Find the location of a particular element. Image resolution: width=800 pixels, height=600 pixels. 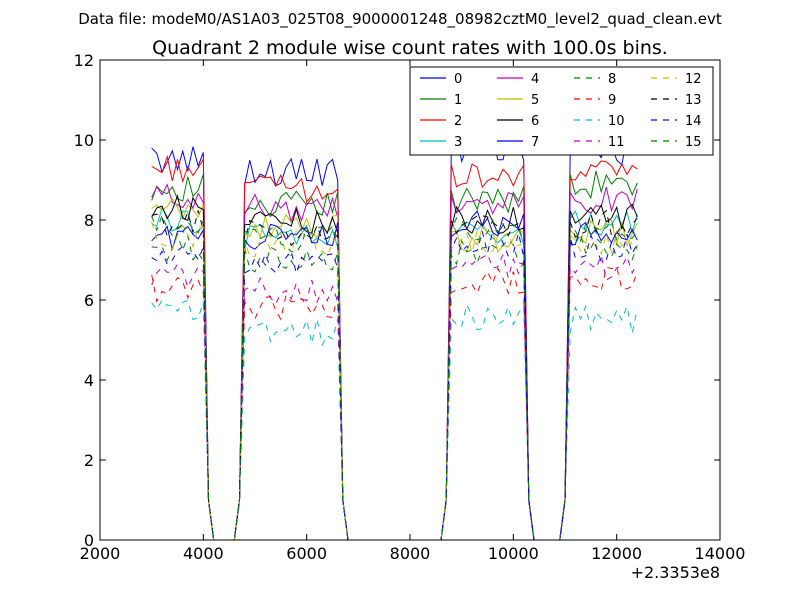

y-tick-label: 8 is located at coordinates (89, 220).